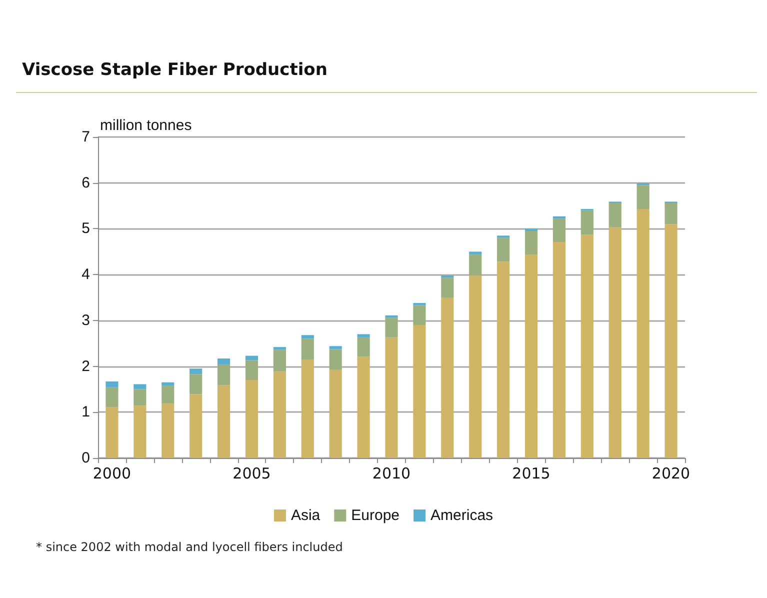 The image size is (767, 598). Describe the element at coordinates (86, 366) in the screenshot. I see `y-tick-label: 2` at that location.